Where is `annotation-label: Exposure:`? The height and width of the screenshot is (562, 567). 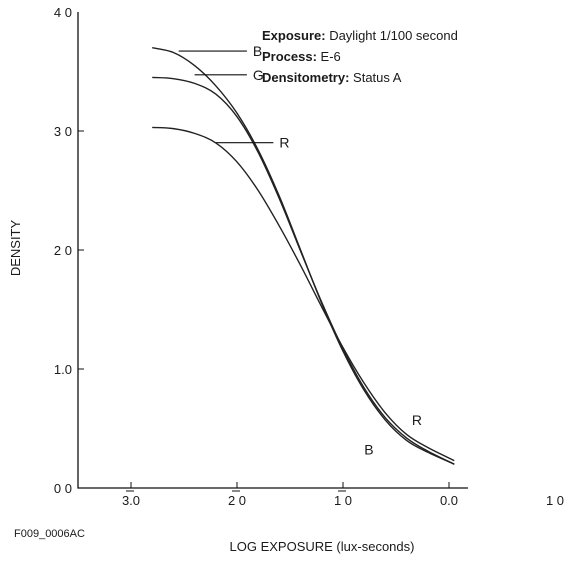
annotation-label: Exposure: is located at coordinates (295, 35).